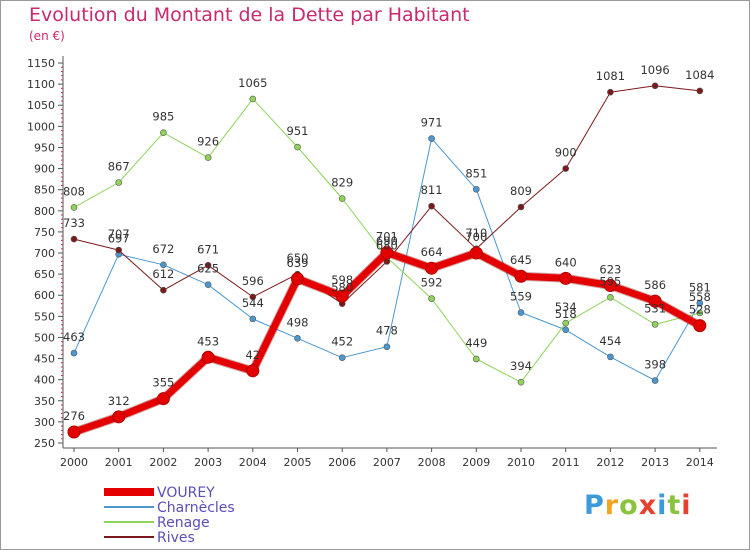 This screenshot has height=551, width=750. What do you see at coordinates (252, 83) in the screenshot?
I see `data-label-renage: 1065` at bounding box center [252, 83].